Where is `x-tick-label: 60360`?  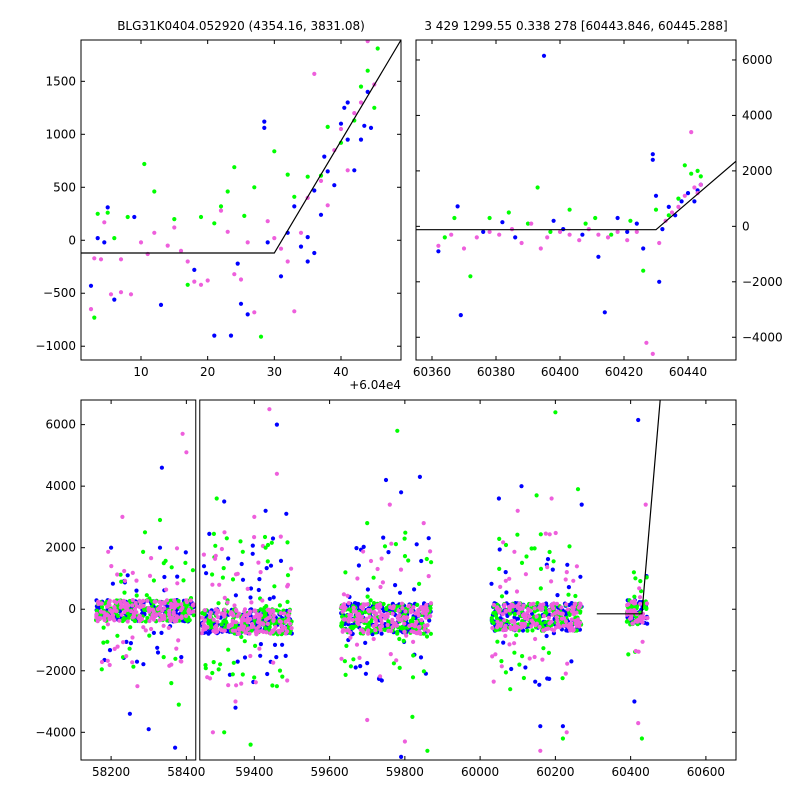
x-tick-label: 60360 is located at coordinates (432, 372).